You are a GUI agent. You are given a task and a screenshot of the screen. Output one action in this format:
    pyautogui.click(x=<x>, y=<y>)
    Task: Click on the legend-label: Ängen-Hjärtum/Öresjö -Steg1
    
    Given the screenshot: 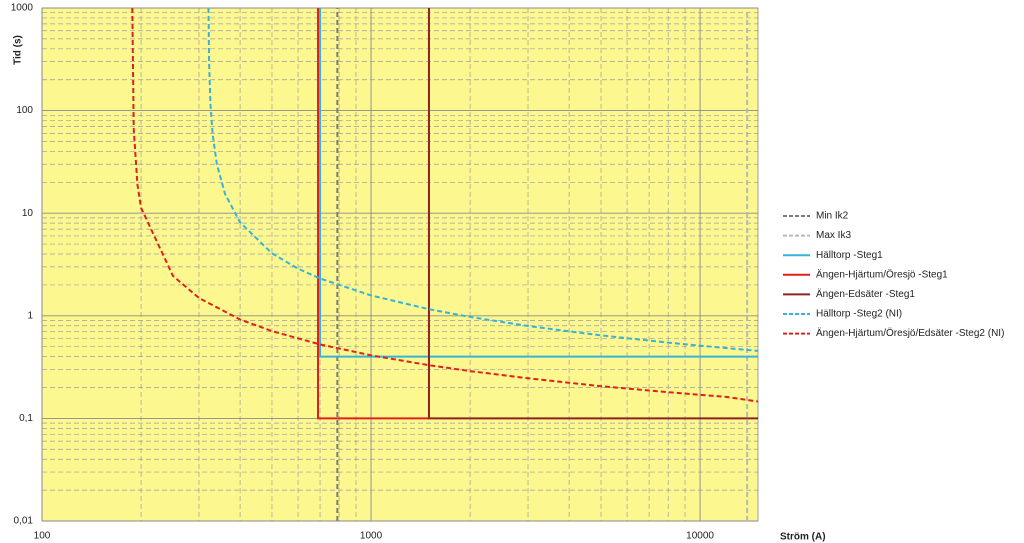 What is the action you would take?
    pyautogui.click(x=882, y=274)
    